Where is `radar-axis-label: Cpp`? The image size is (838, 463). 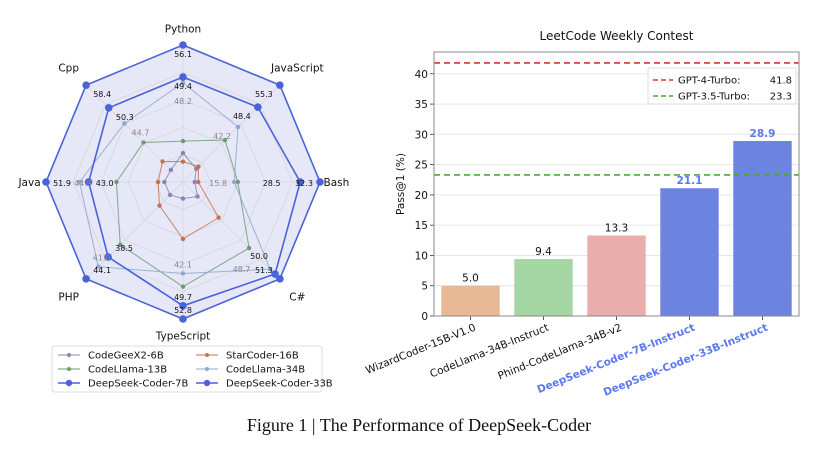 radar-axis-label: Cpp is located at coordinates (68, 69).